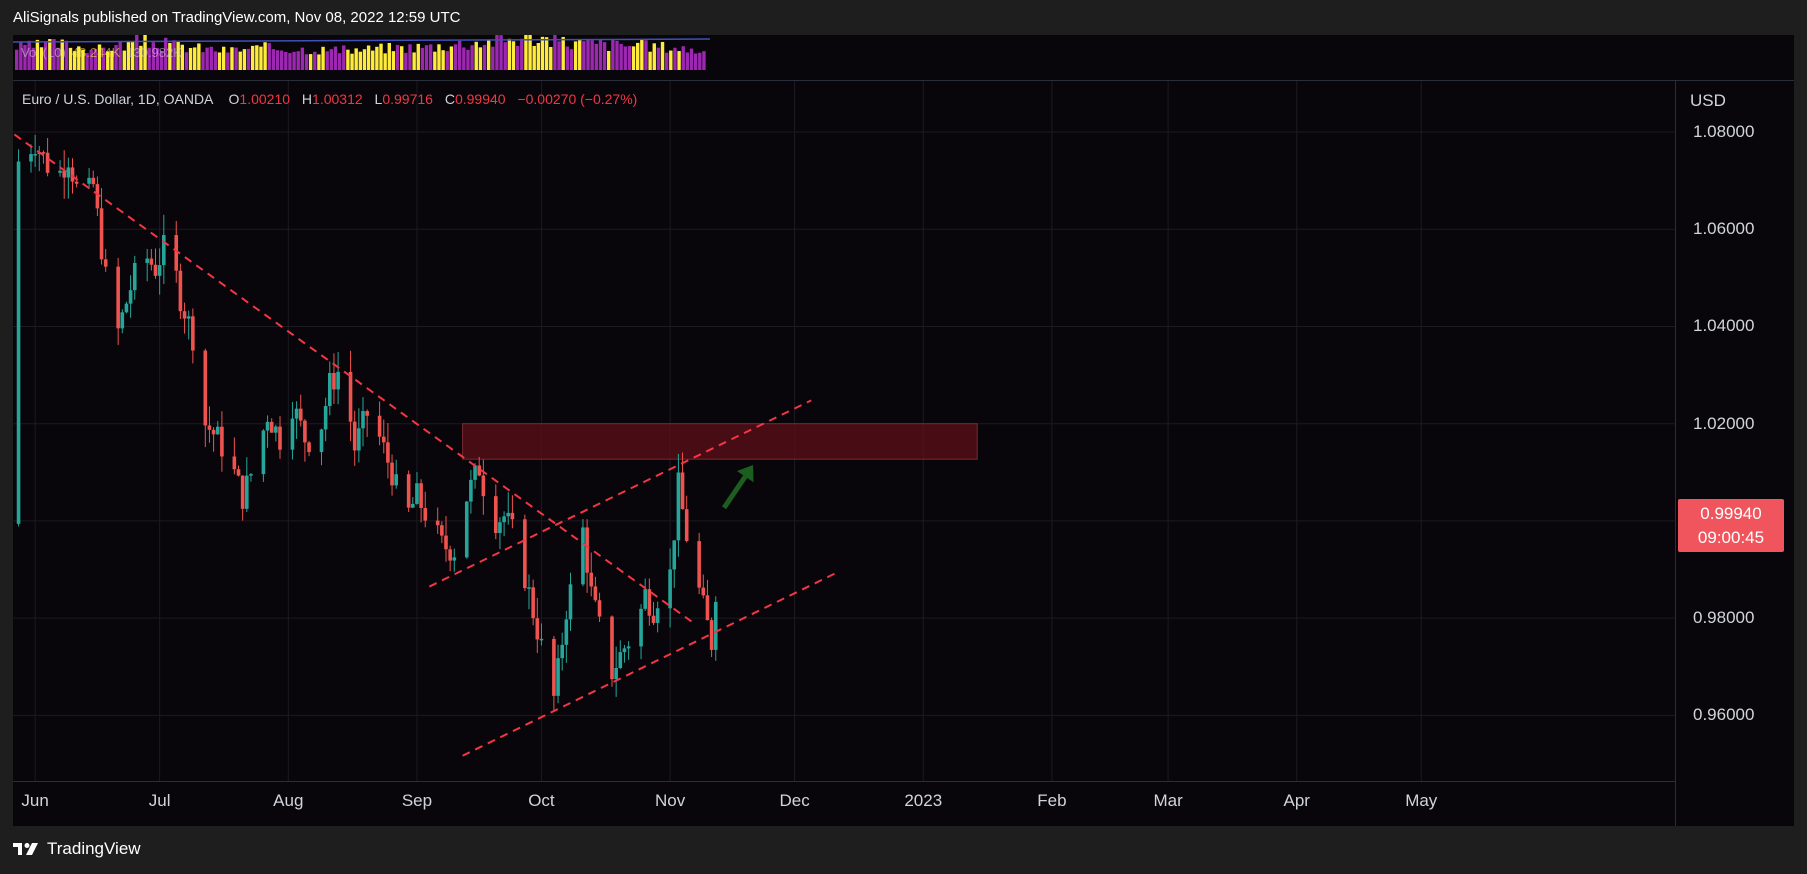 Image resolution: width=1807 pixels, height=874 pixels. Describe the element at coordinates (670, 800) in the screenshot. I see `time-tick: Nov` at that location.